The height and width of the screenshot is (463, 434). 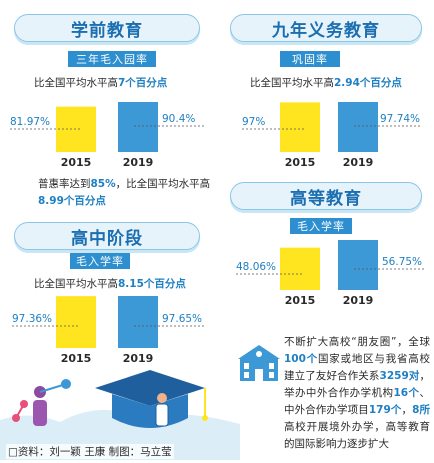 What do you see at coordinates (400, 119) in the screenshot?
I see `compulsory-value-label-2019: 97.74%` at bounding box center [400, 119].